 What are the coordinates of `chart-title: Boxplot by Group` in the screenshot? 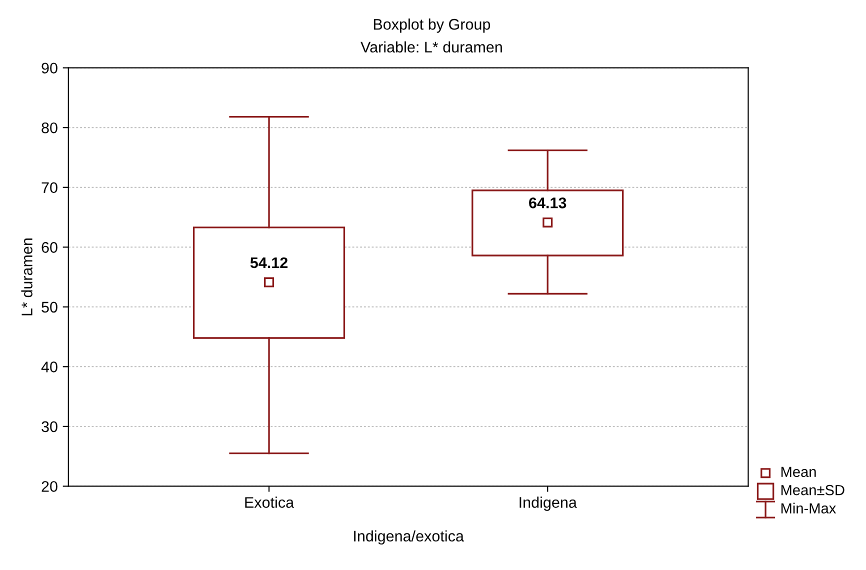 It's located at (432, 25).